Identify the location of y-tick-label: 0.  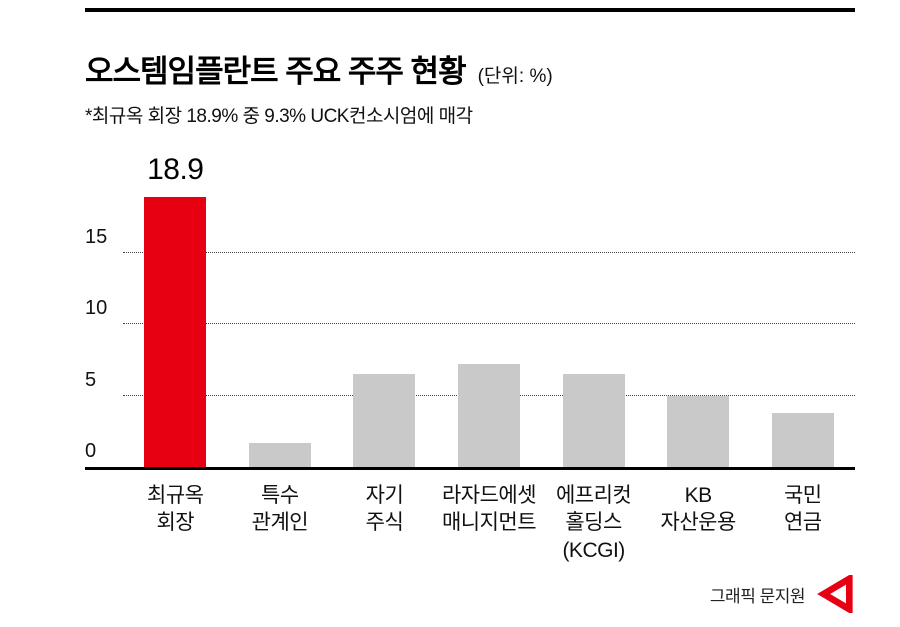
(91, 451).